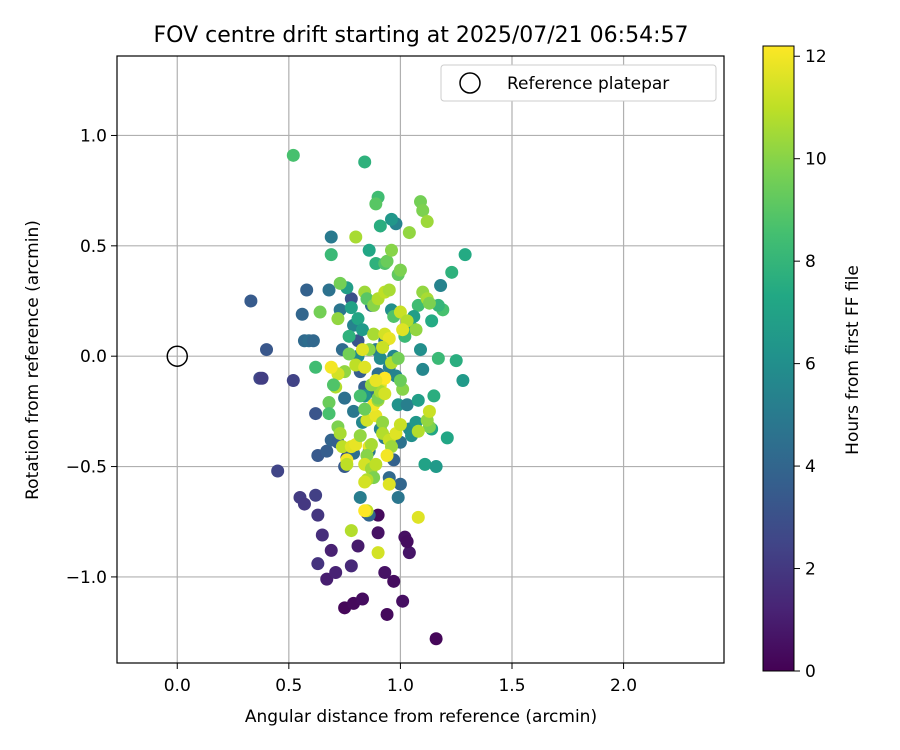  I want to click on colorbar-tick-label: 4, so click(810, 467).